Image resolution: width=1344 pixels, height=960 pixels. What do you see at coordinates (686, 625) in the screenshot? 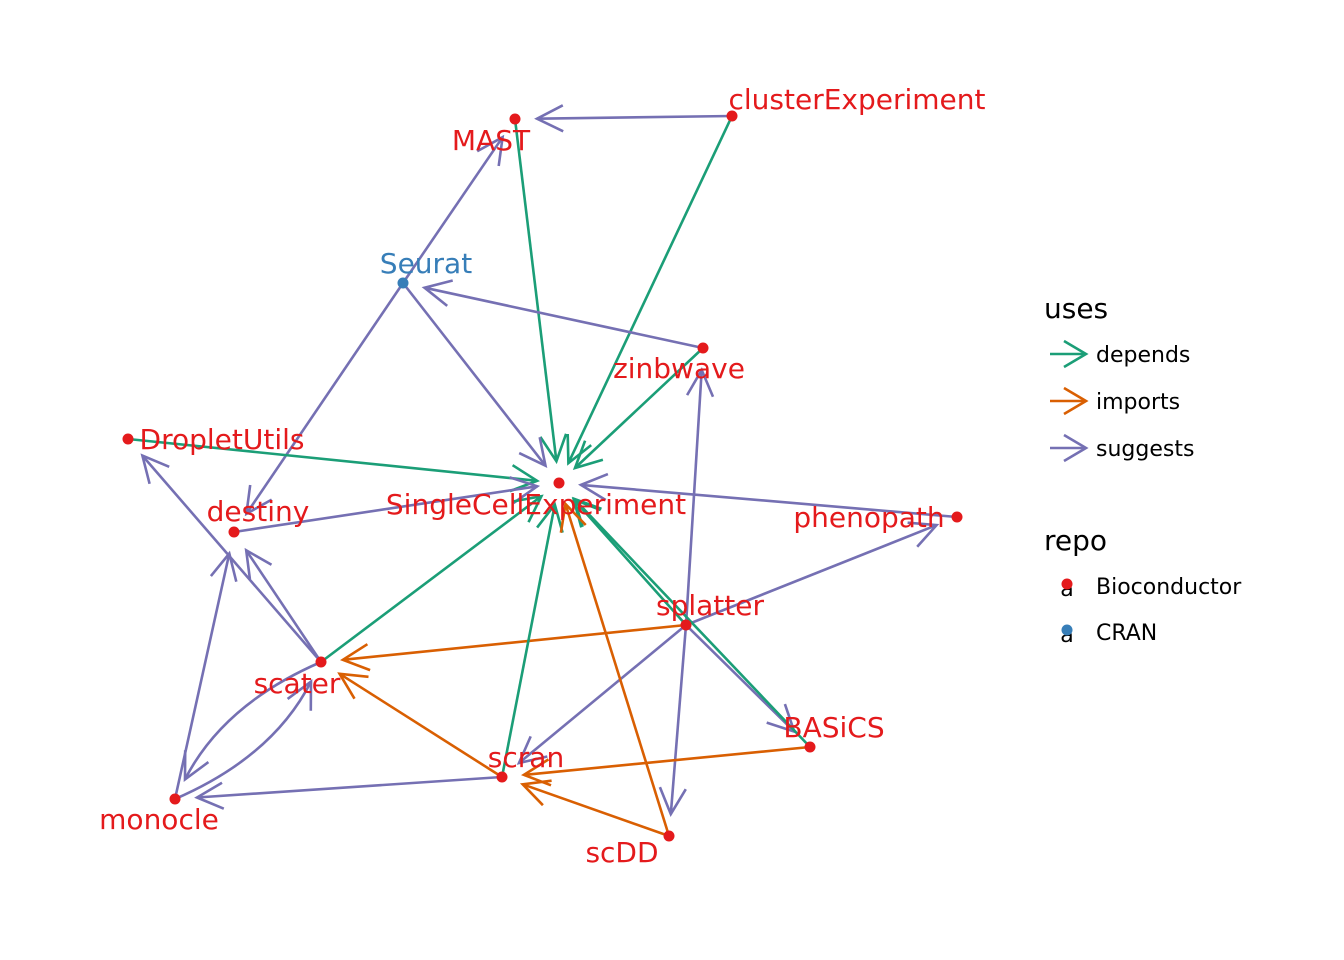
I see `node-point-splatter` at bounding box center [686, 625].